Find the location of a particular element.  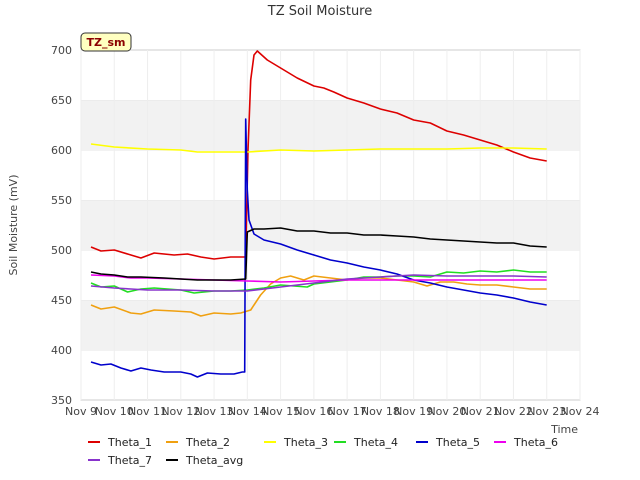

y-tick-label: 650 is located at coordinates (61, 100).